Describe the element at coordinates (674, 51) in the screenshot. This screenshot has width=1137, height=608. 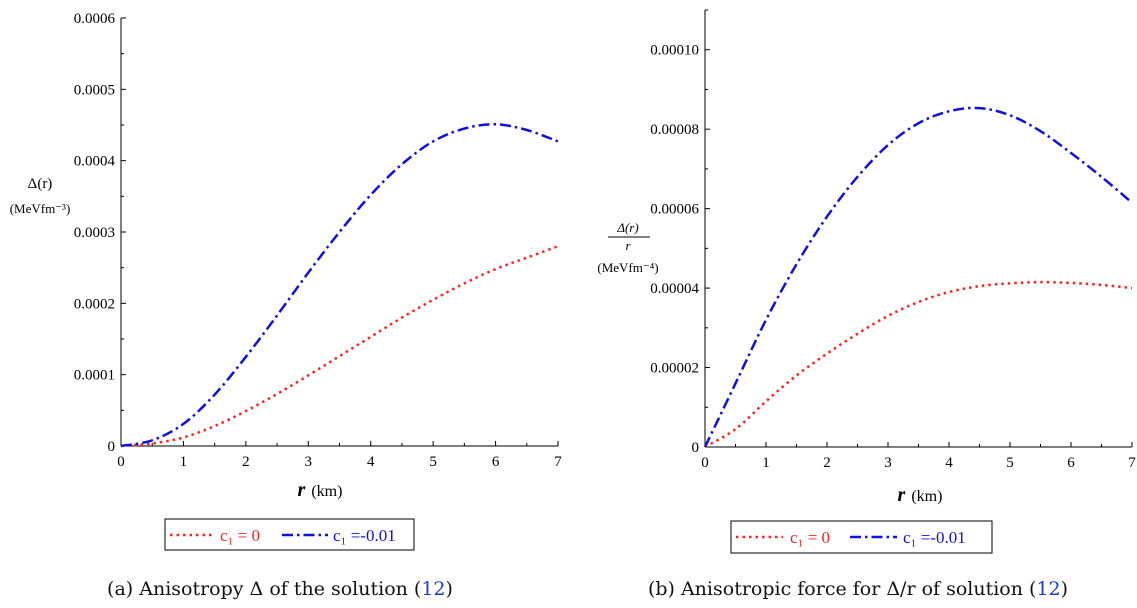
I see `panel-b-ytick-label: 0.00010` at that location.